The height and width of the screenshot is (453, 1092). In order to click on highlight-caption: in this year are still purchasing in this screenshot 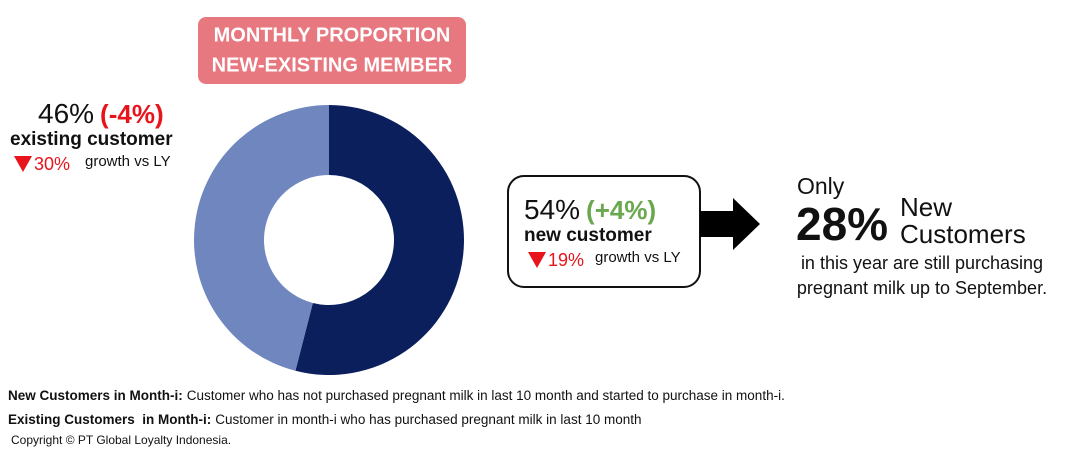, I will do `click(922, 263)`.